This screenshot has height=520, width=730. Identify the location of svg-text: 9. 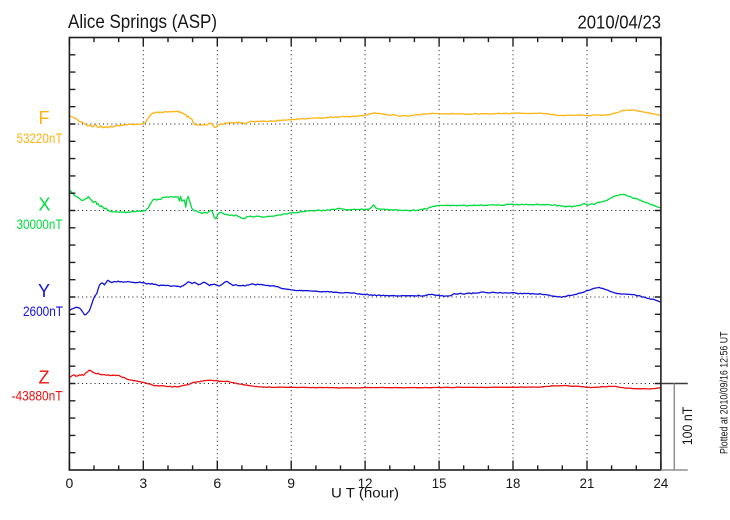
(291, 483).